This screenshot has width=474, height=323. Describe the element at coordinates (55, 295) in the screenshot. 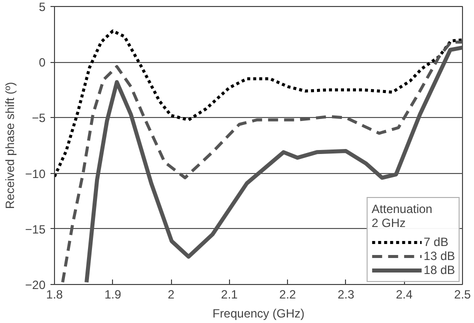

I see `x-tick-label: 1.8` at that location.